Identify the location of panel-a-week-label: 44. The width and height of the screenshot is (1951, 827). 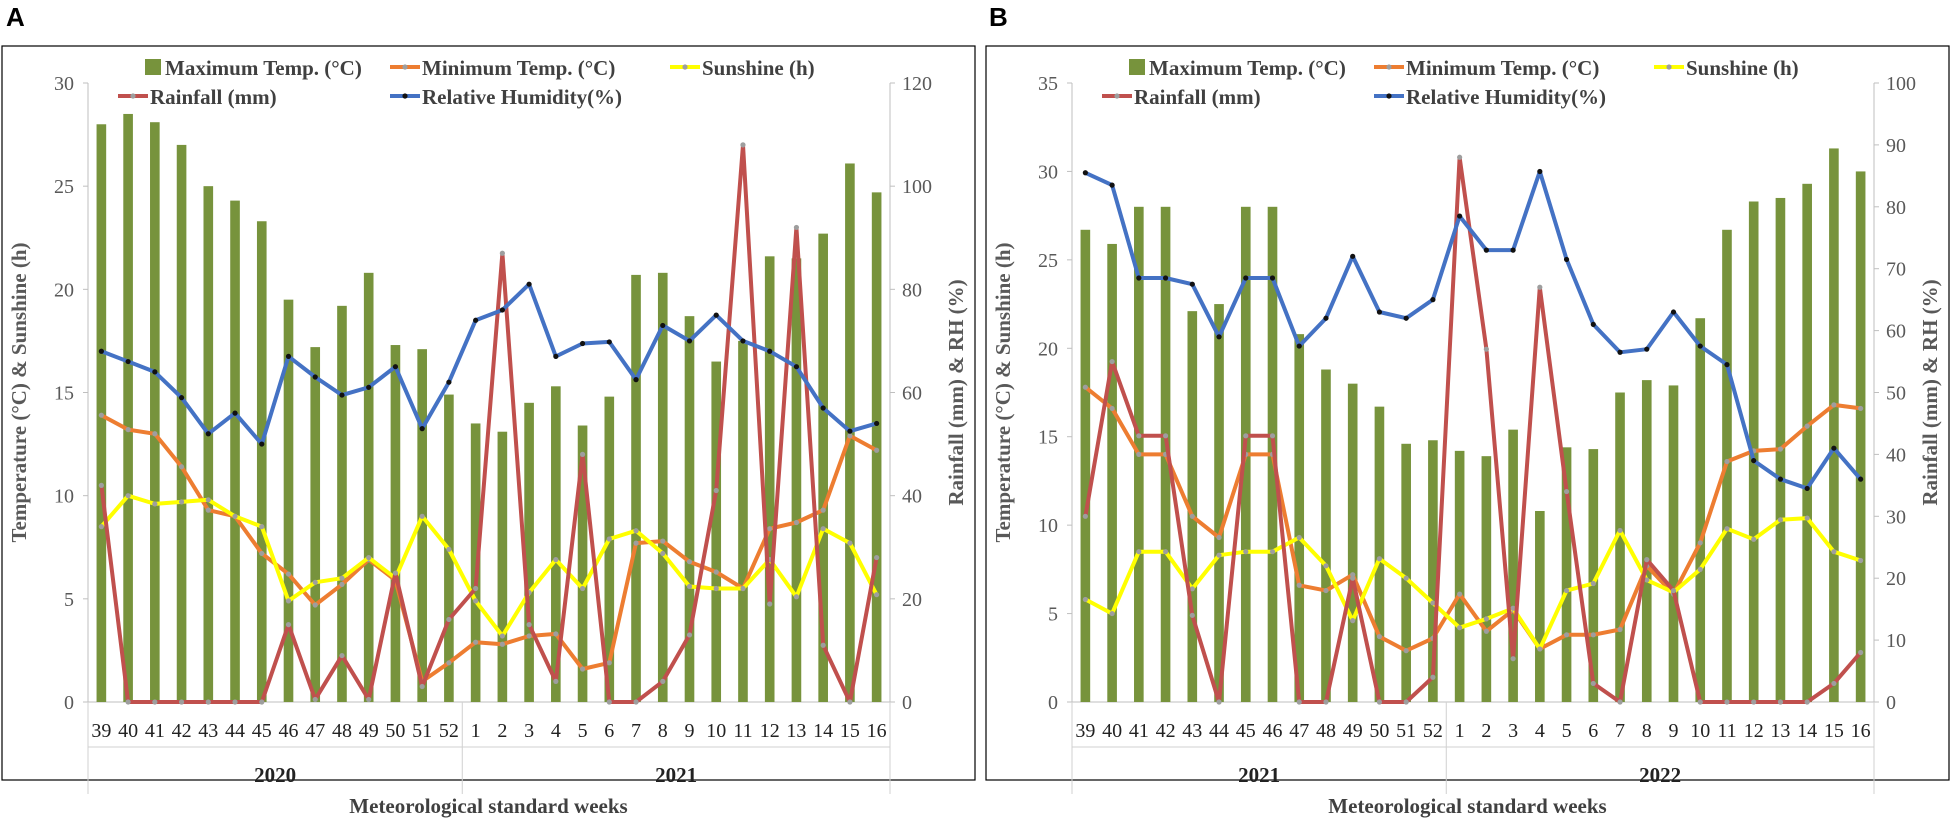
(235, 731).